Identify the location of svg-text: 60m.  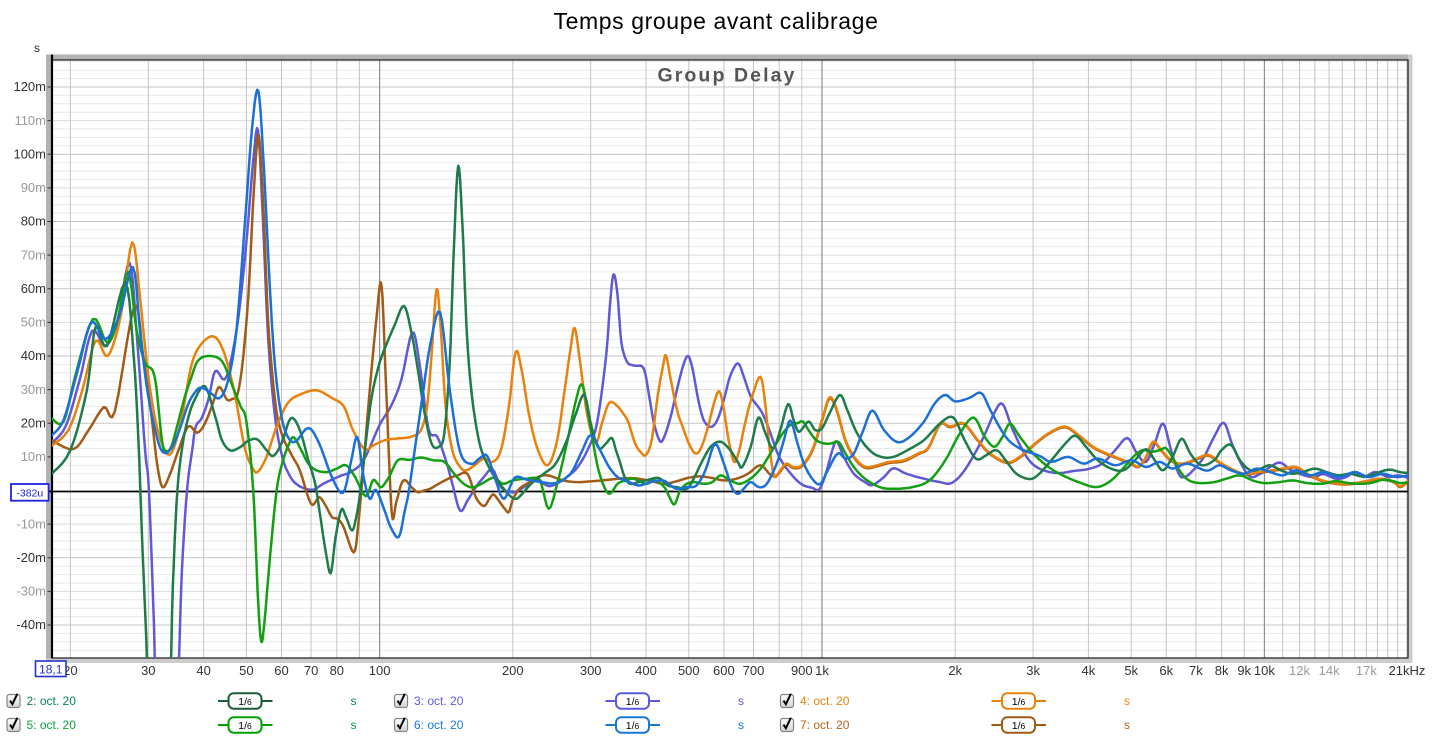
(33, 288).